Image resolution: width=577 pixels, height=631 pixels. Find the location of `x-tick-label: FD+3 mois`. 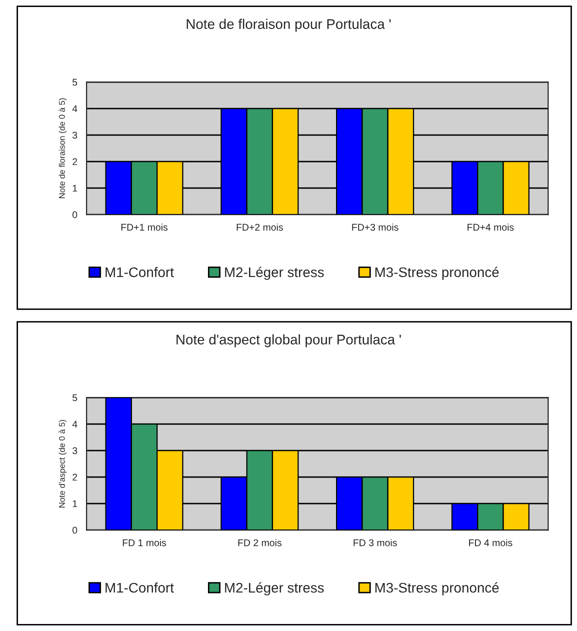

x-tick-label: FD+3 mois is located at coordinates (375, 227).